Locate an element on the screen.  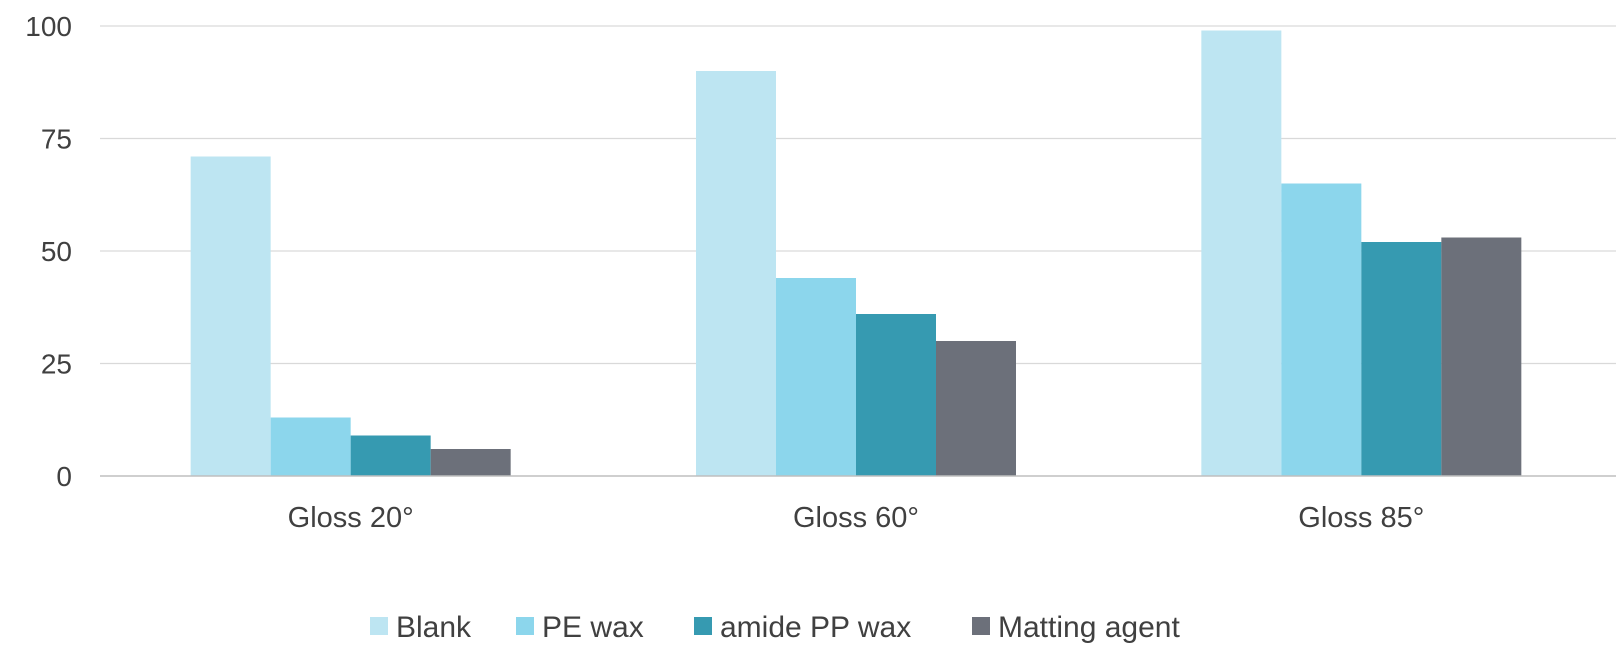
legend: Blank PE wax amide PP wax Matting agent is located at coordinates (775, 627).